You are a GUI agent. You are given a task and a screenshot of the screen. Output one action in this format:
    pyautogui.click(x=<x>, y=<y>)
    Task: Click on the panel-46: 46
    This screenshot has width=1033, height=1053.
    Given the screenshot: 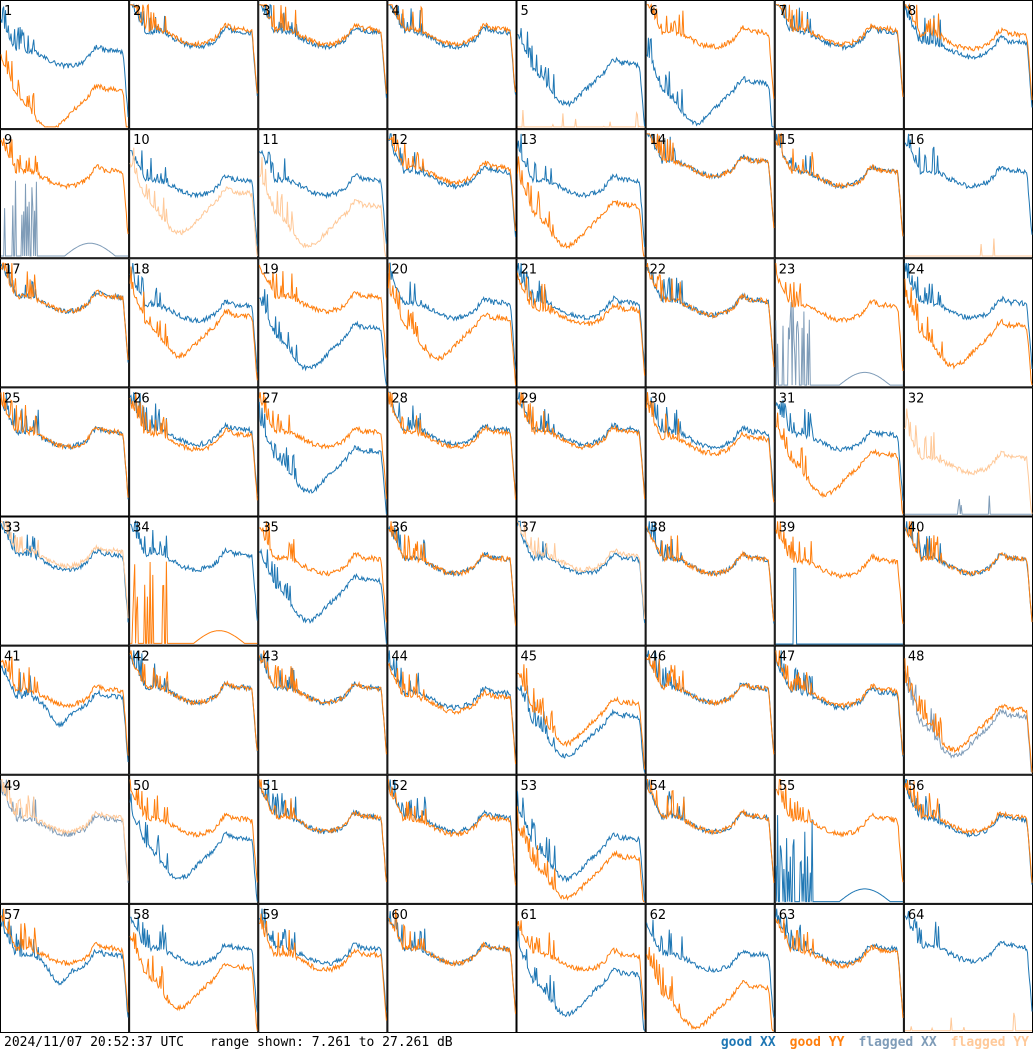 What is the action you would take?
    pyautogui.click(x=710, y=710)
    